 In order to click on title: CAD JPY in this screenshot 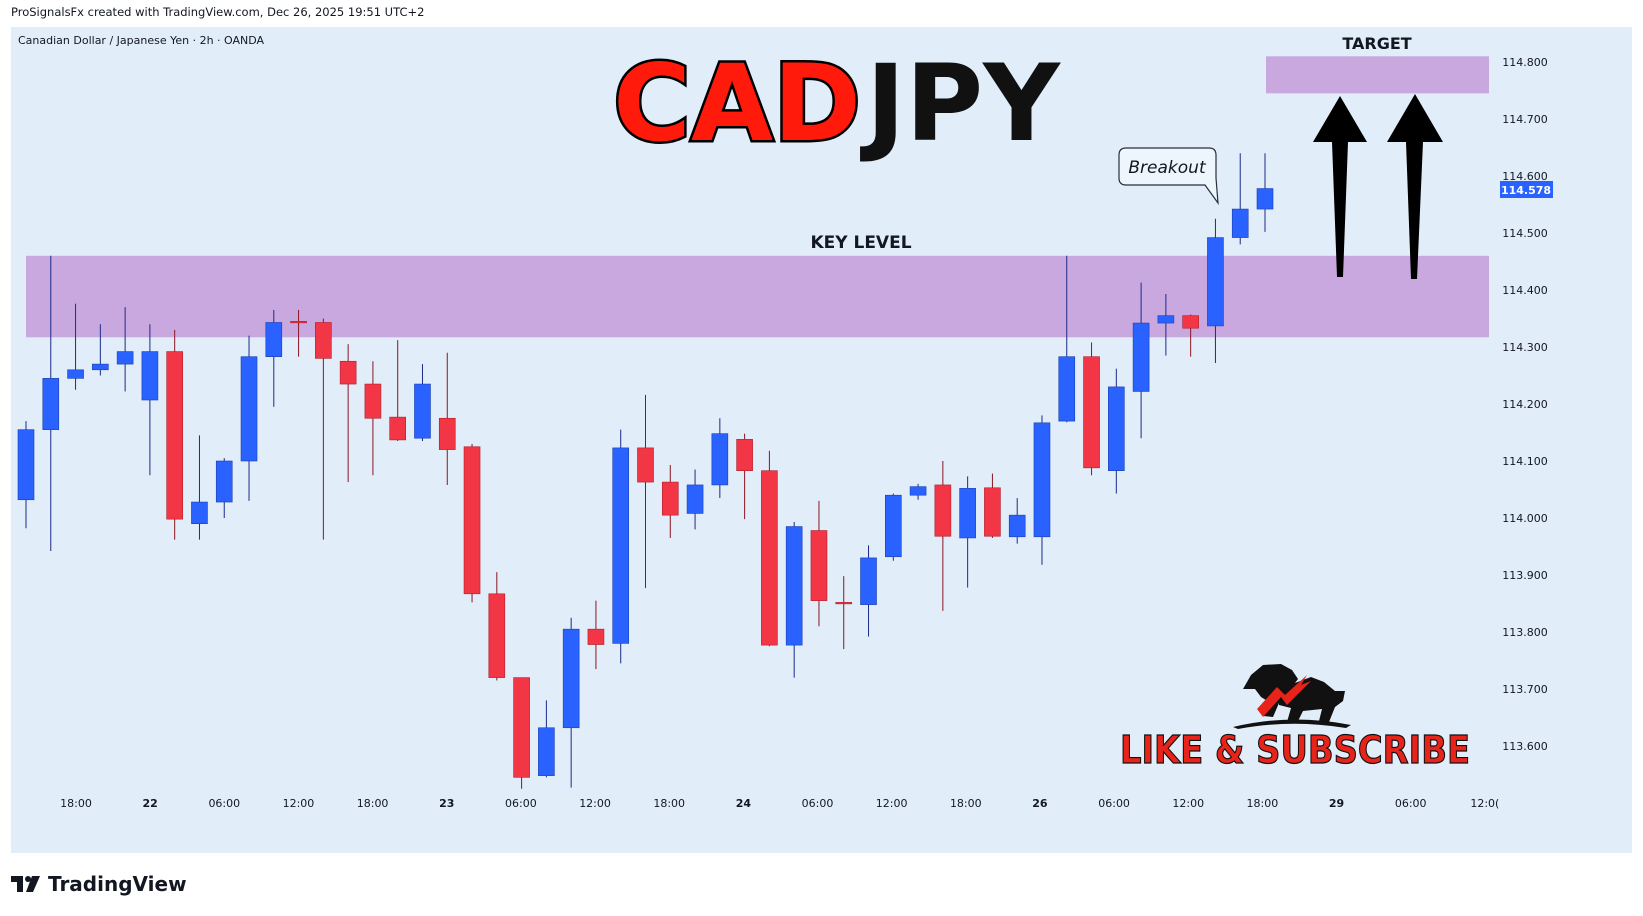, I will do `click(836, 104)`.